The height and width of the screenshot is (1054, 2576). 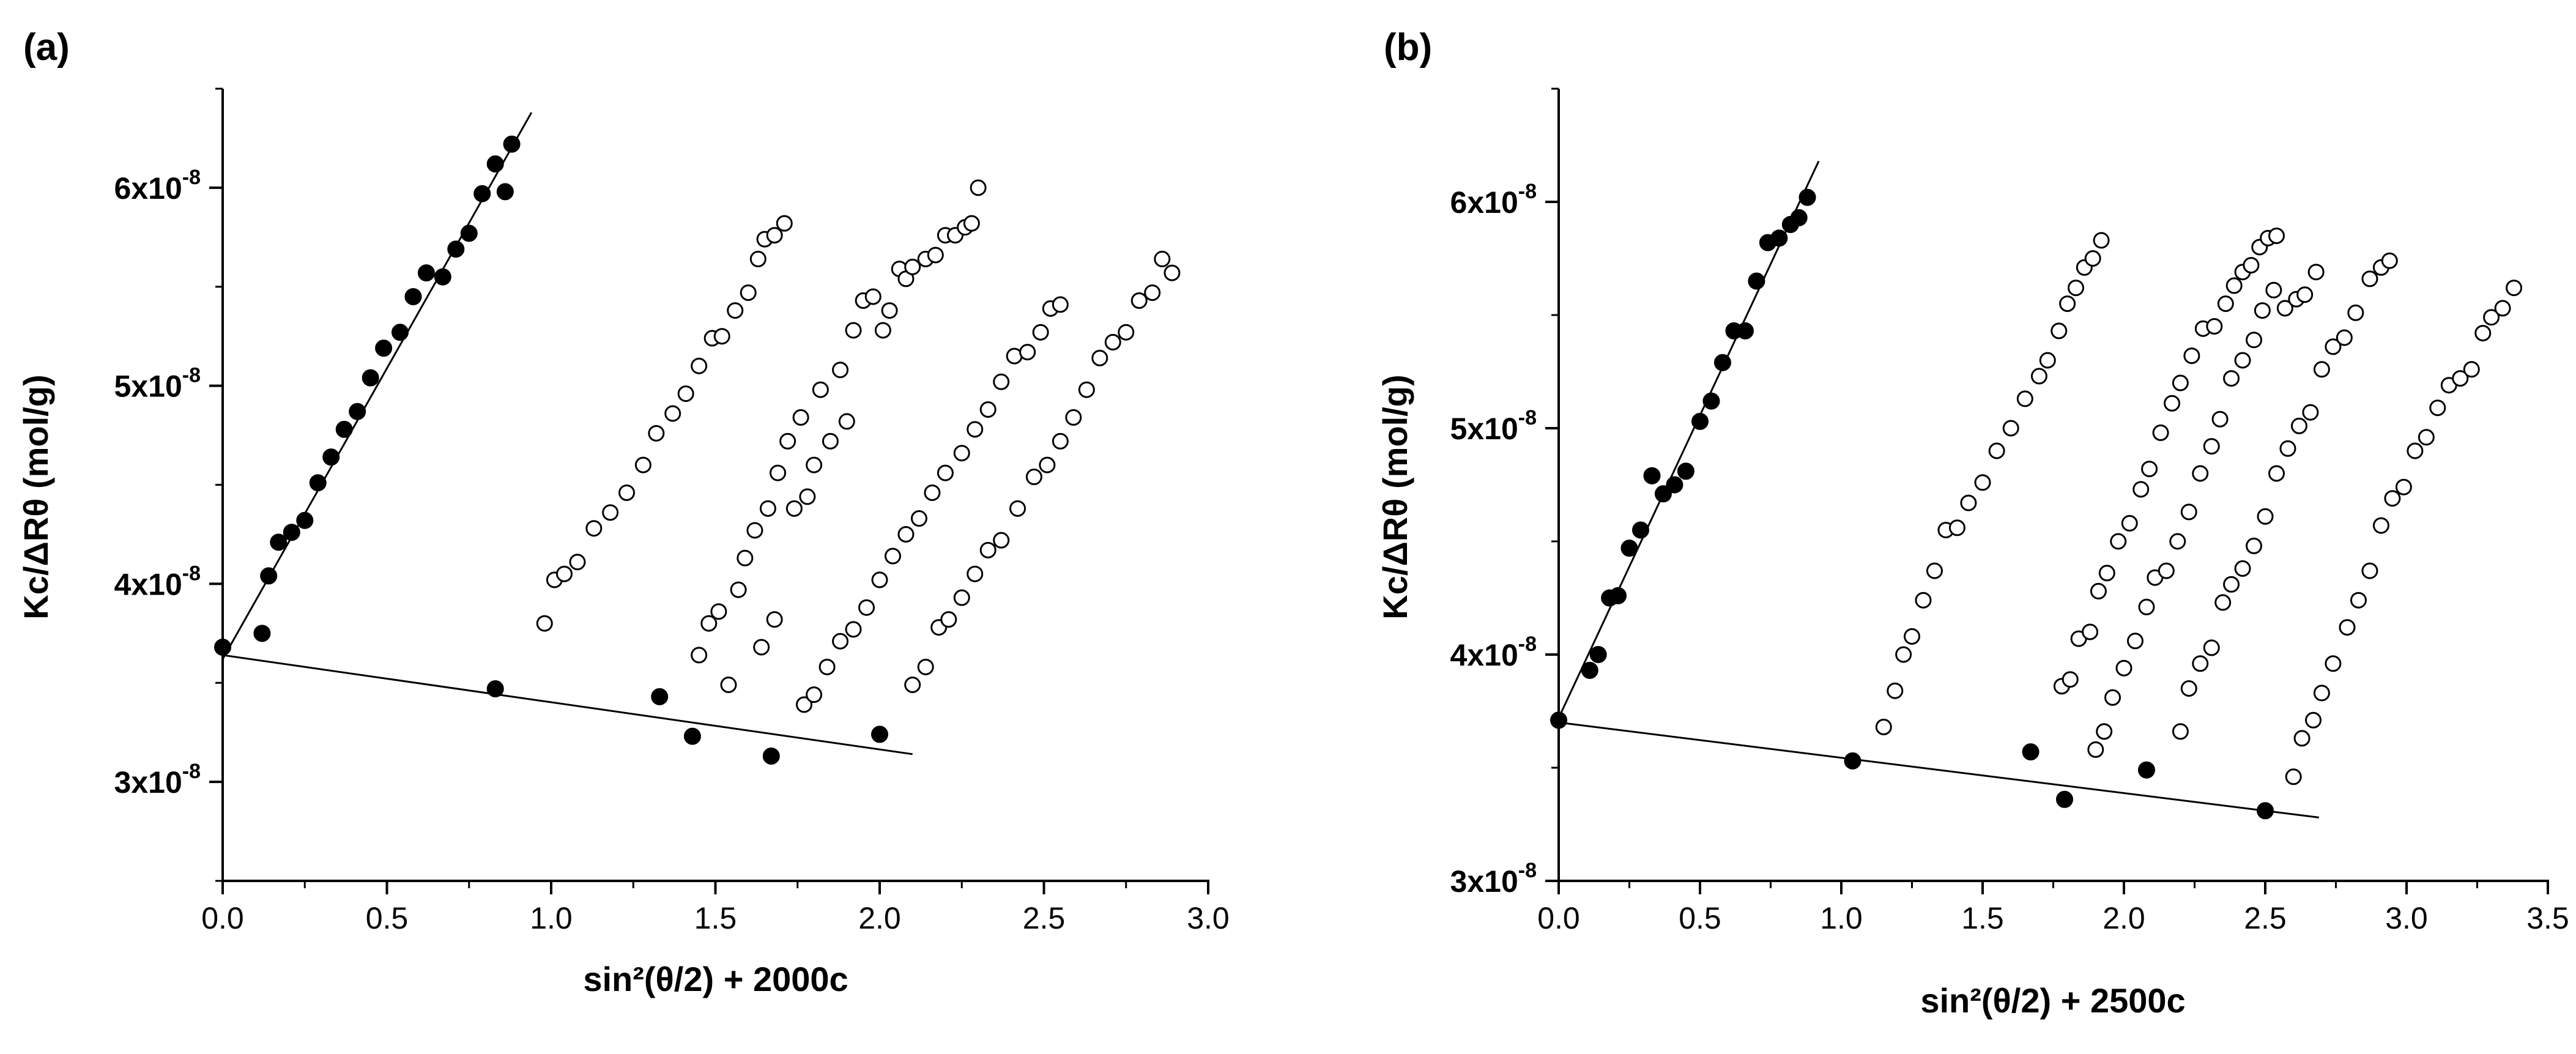 I want to click on x-tick-label: 2.0, so click(x=879, y=918).